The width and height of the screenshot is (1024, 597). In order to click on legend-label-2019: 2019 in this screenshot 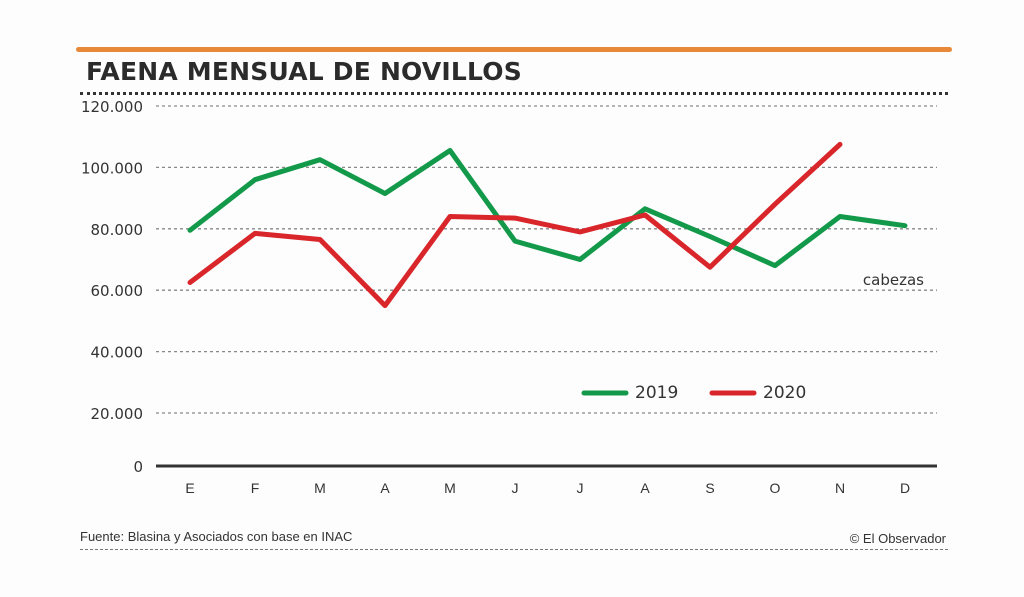, I will do `click(656, 393)`.